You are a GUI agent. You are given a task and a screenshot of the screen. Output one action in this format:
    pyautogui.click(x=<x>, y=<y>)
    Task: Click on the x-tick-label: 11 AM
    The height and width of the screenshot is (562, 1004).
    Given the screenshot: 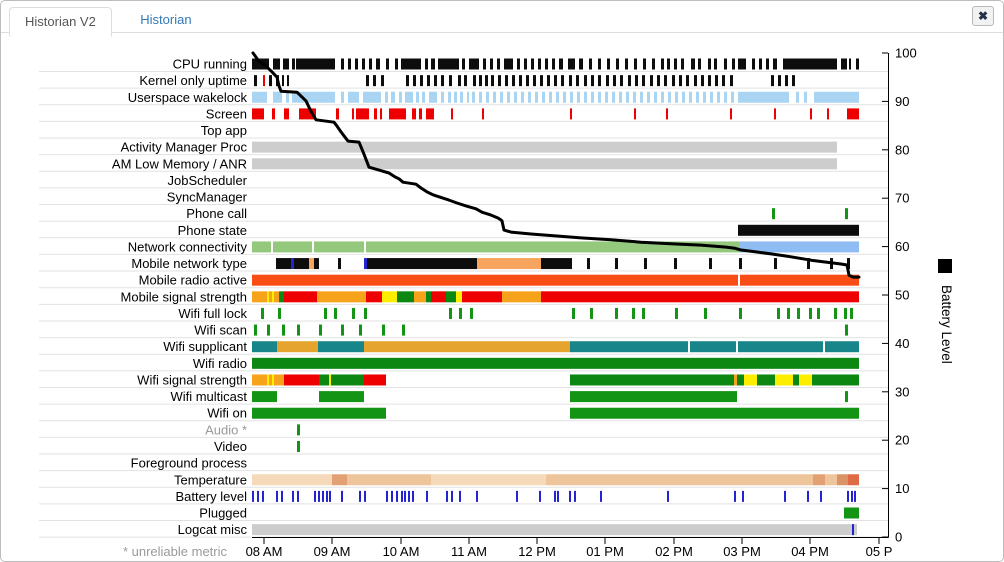 What is the action you would take?
    pyautogui.click(x=469, y=551)
    